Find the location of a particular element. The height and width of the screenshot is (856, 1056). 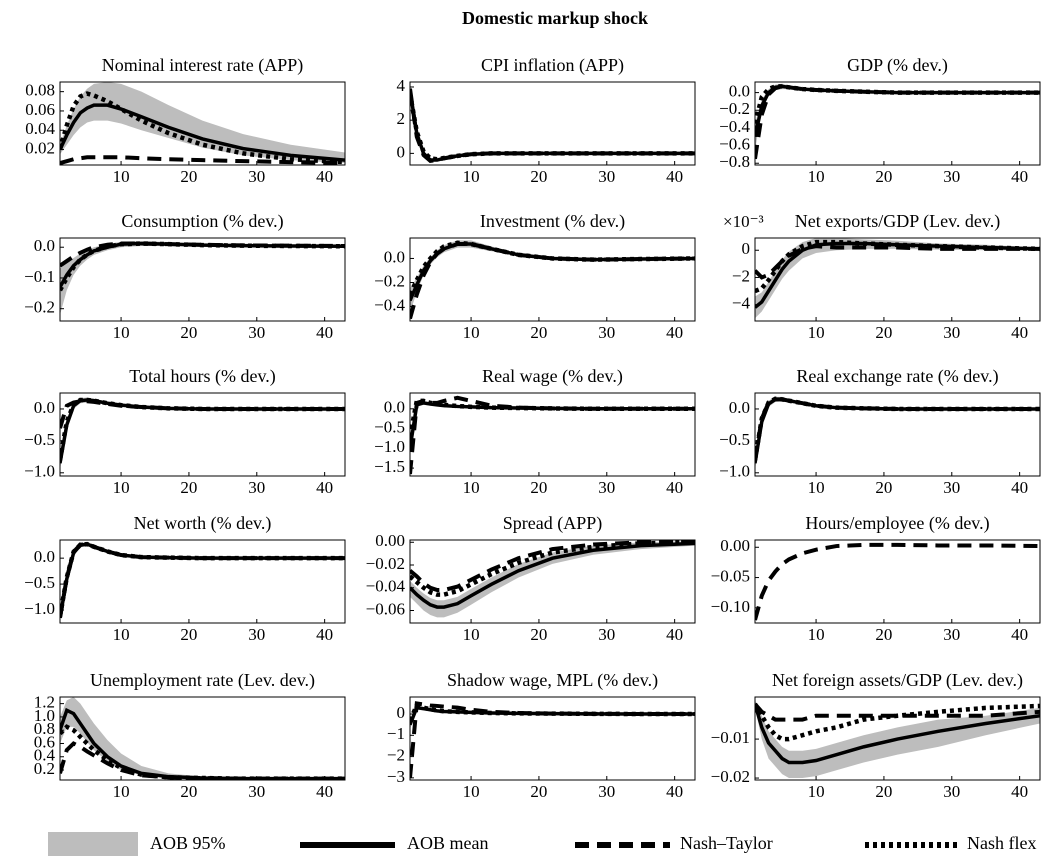

y-tick-label: −1.0 is located at coordinates (39, 608).